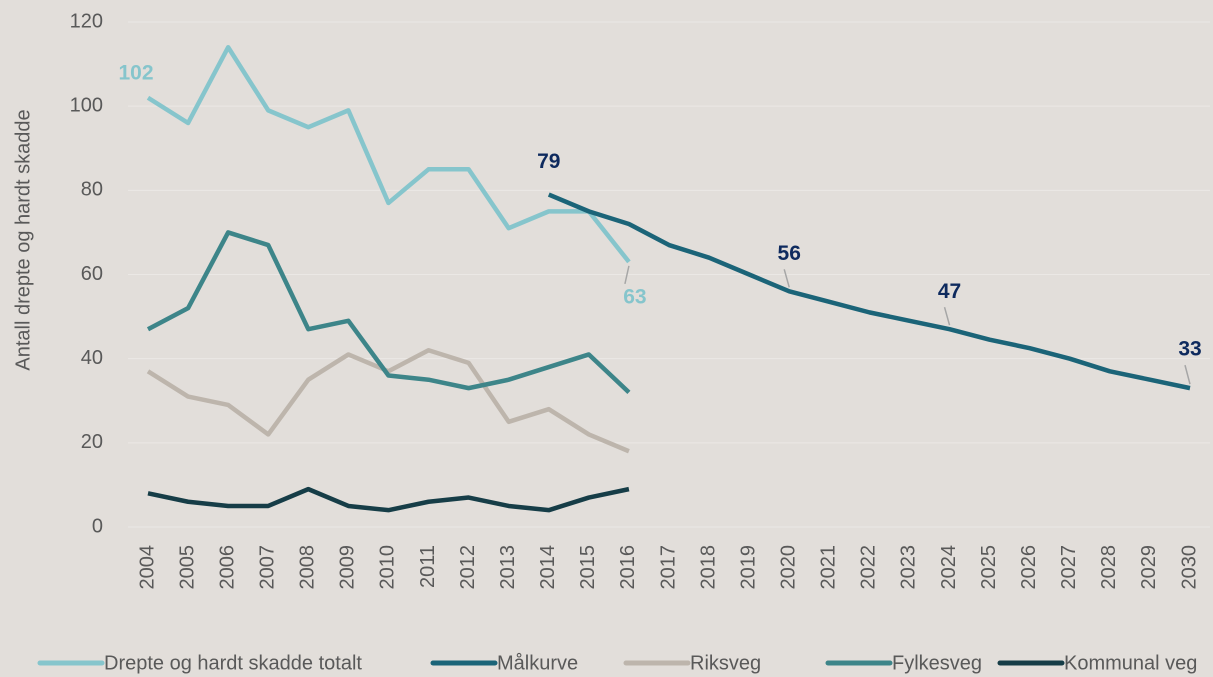 The image size is (1213, 677). I want to click on x-tick-label: 2005, so click(187, 567).